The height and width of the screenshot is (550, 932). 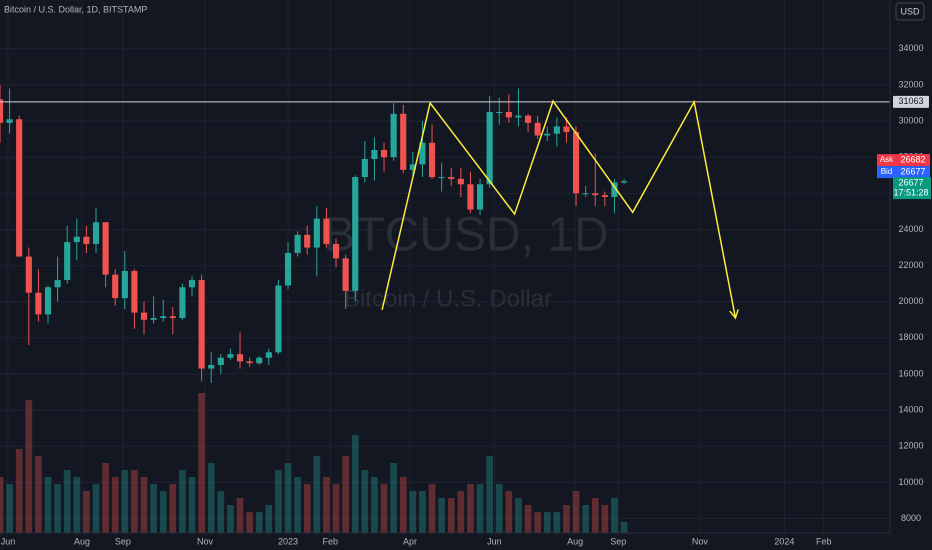 What do you see at coordinates (910, 482) in the screenshot?
I see `y-tick-label: 10000` at bounding box center [910, 482].